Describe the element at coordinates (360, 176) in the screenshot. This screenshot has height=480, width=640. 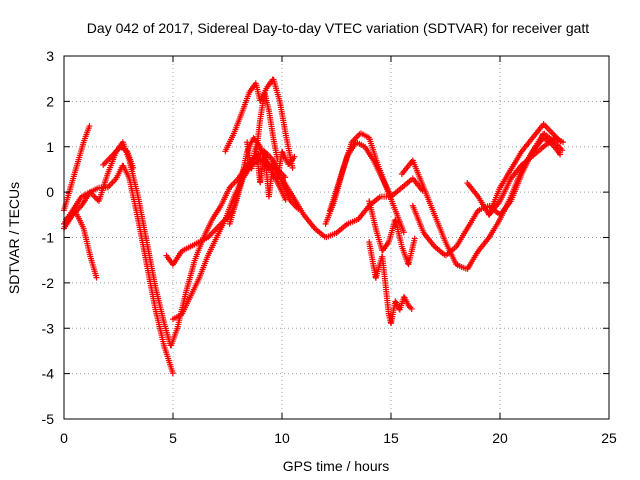
I see `data-series-sat-o` at that location.